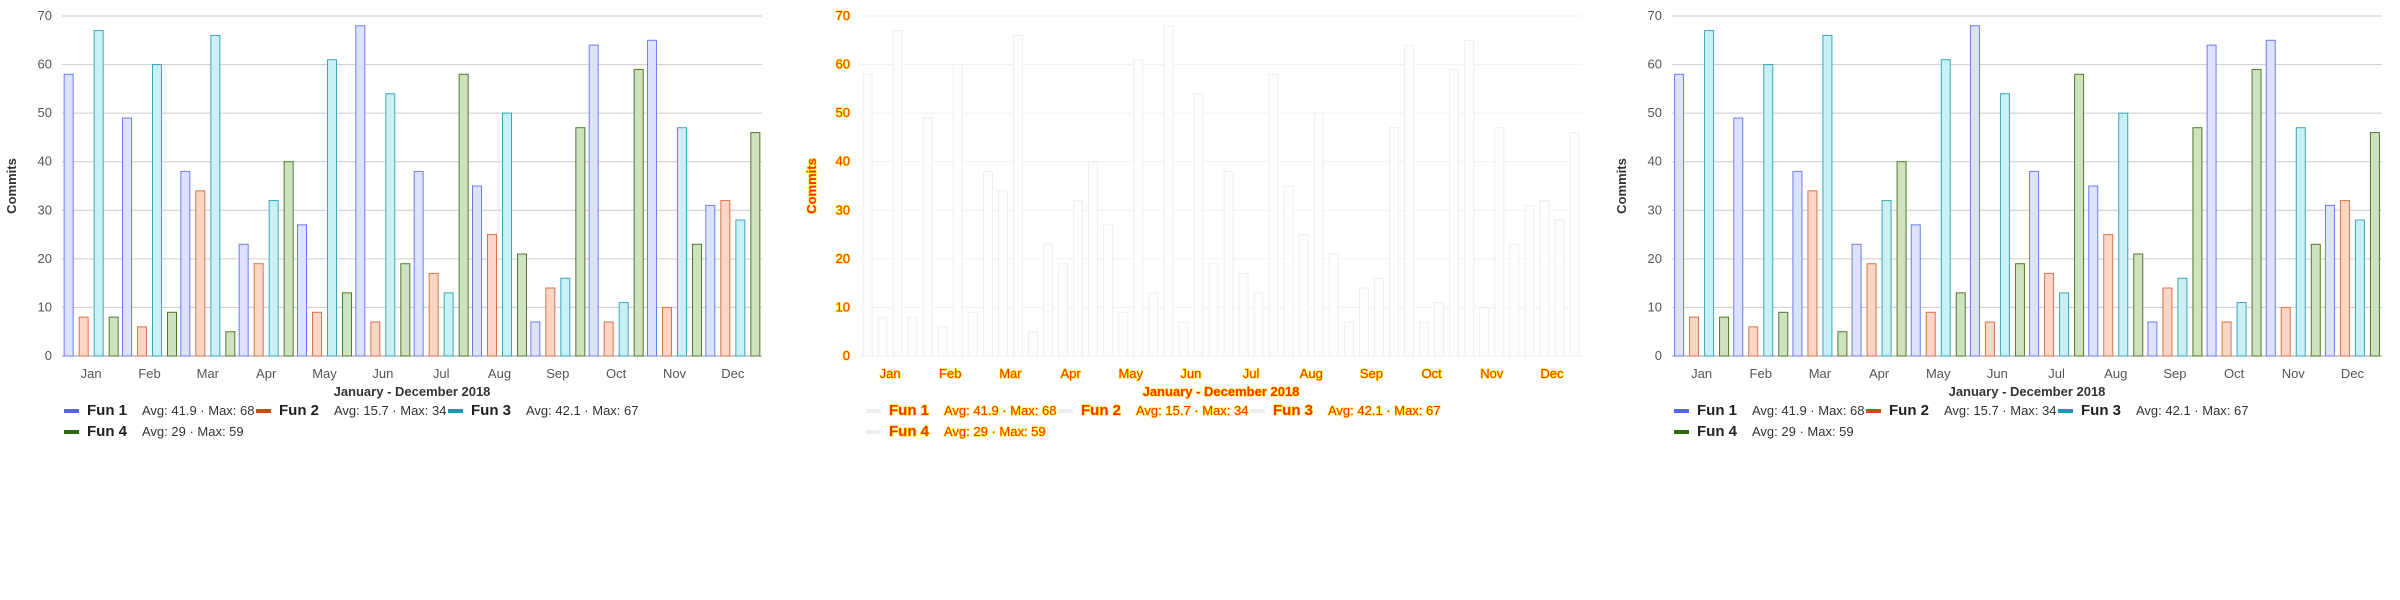  What do you see at coordinates (45, 161) in the screenshot?
I see `y-tick-label: 40` at bounding box center [45, 161].